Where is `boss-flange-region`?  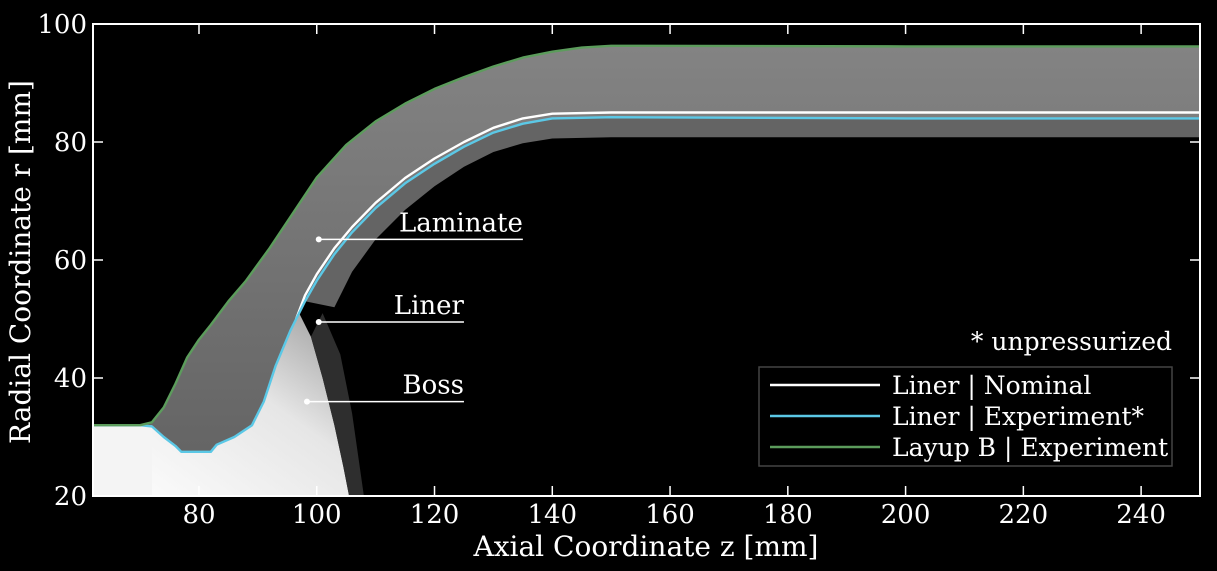
boss-flange-region is located at coordinates (122, 460).